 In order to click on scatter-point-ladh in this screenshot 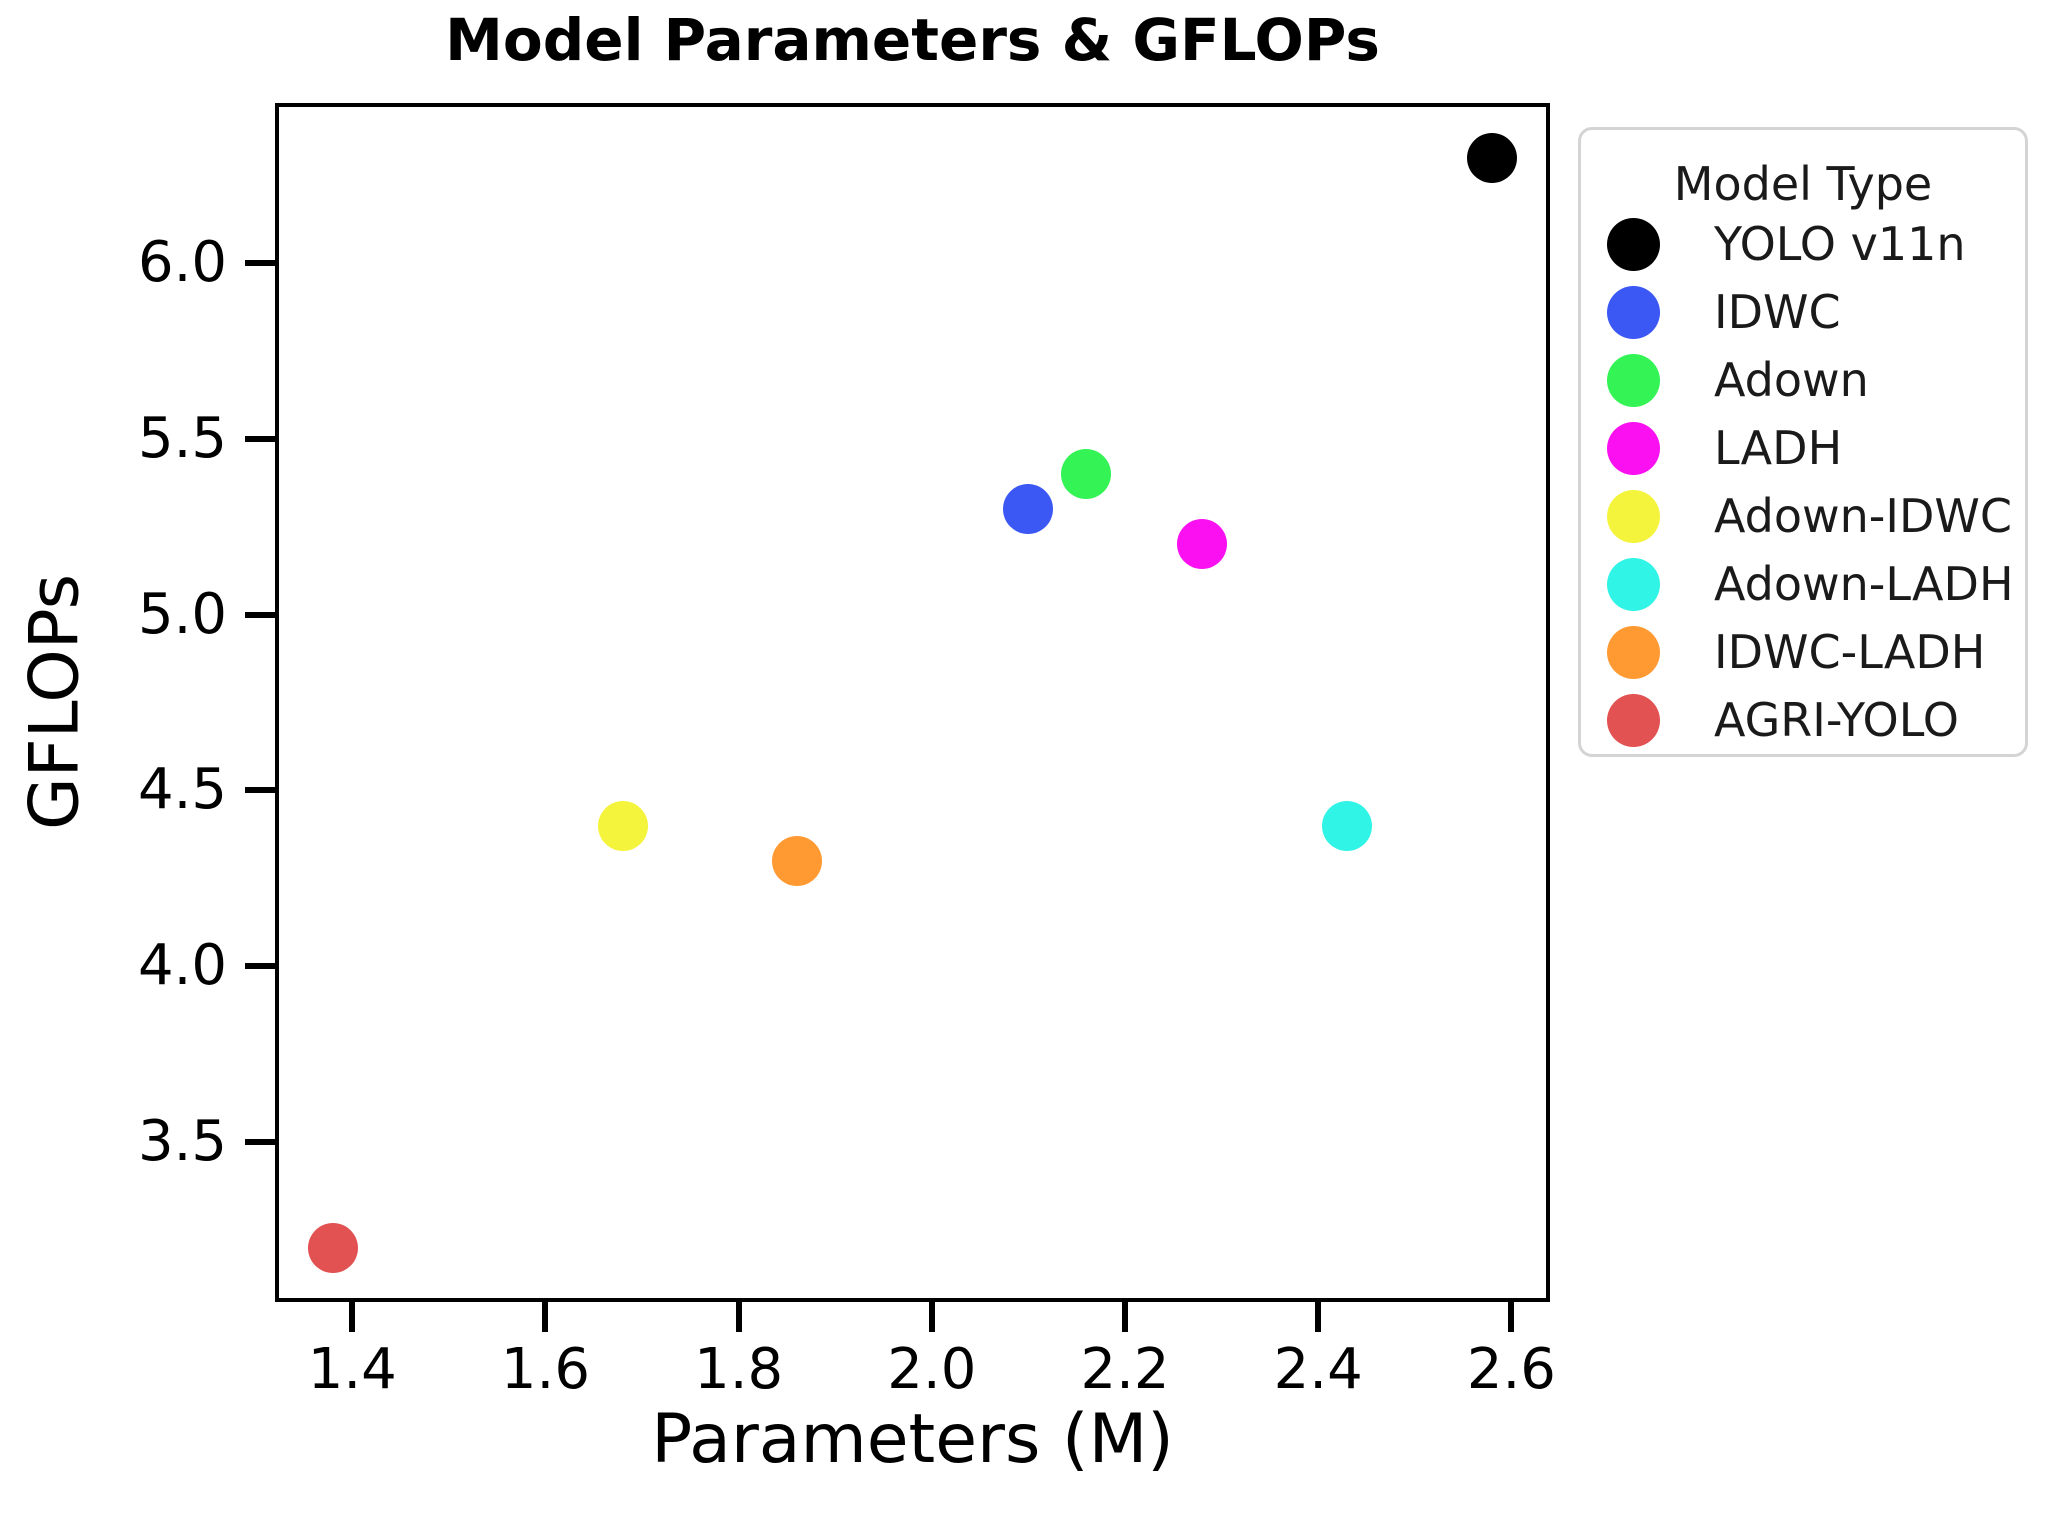, I will do `click(1202, 544)`.